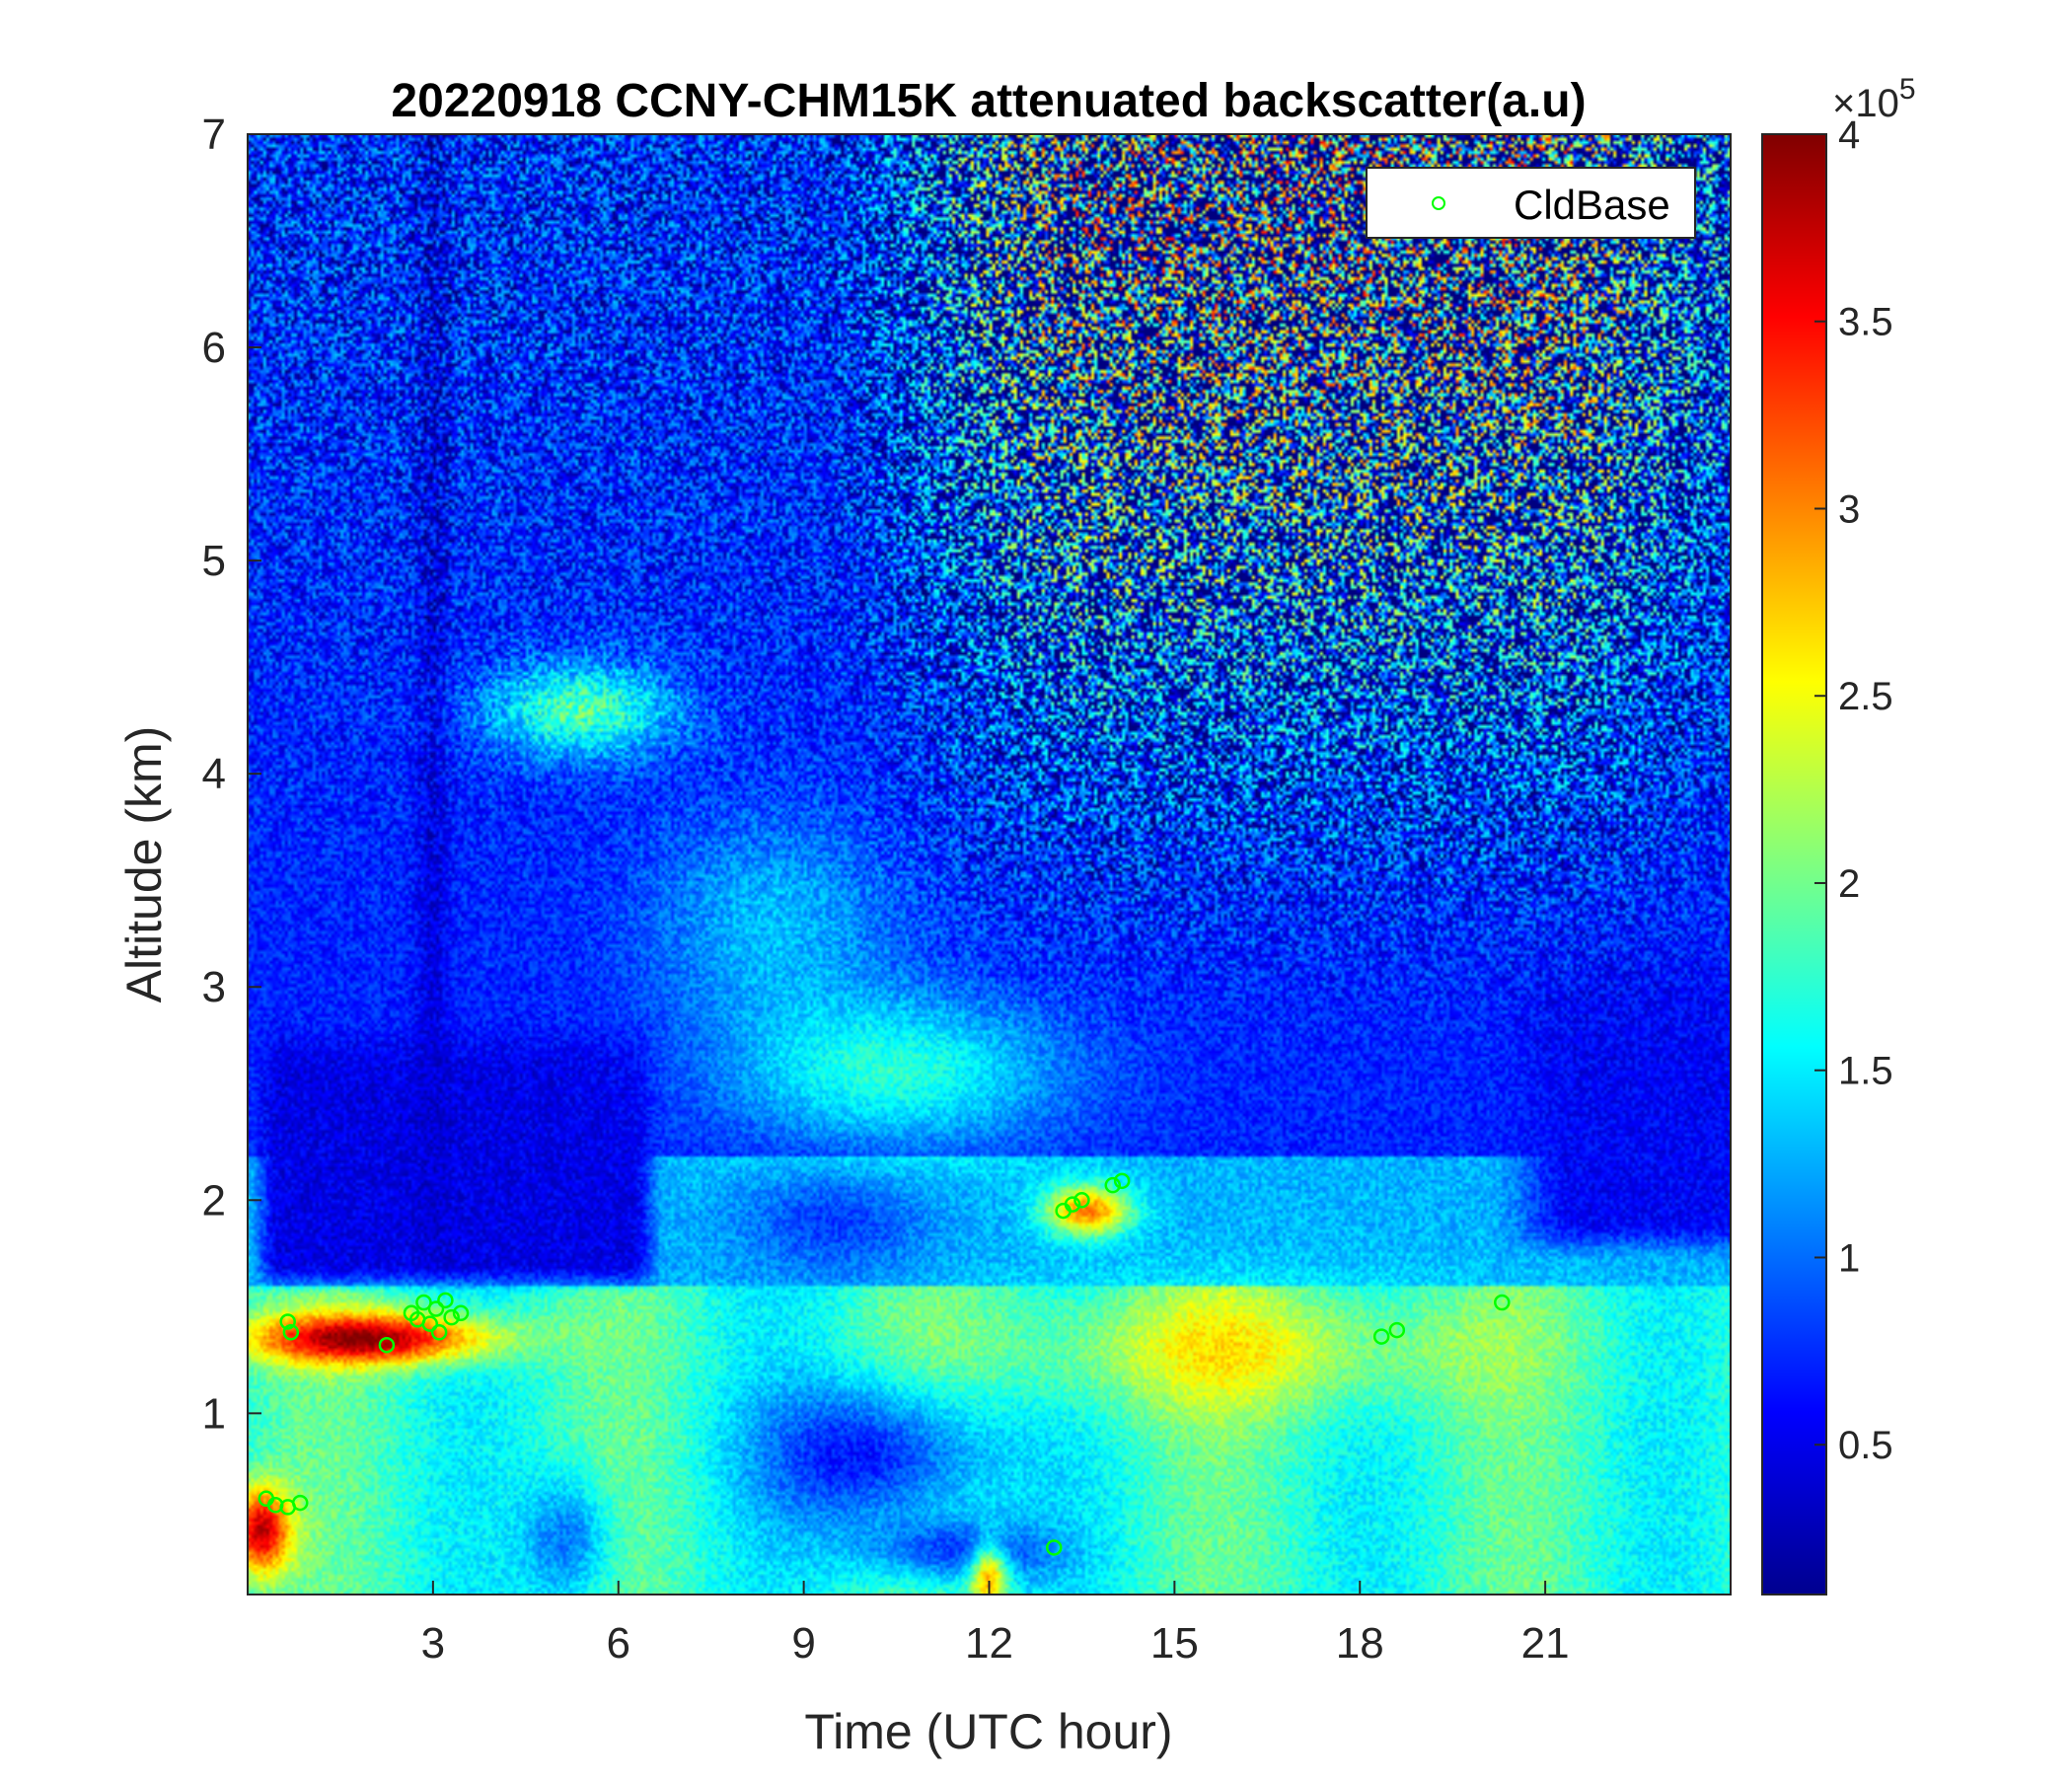 The image size is (2072, 1781). What do you see at coordinates (1874, 99) in the screenshot?
I see `colorbar-multiplier: ×10⁵` at bounding box center [1874, 99].